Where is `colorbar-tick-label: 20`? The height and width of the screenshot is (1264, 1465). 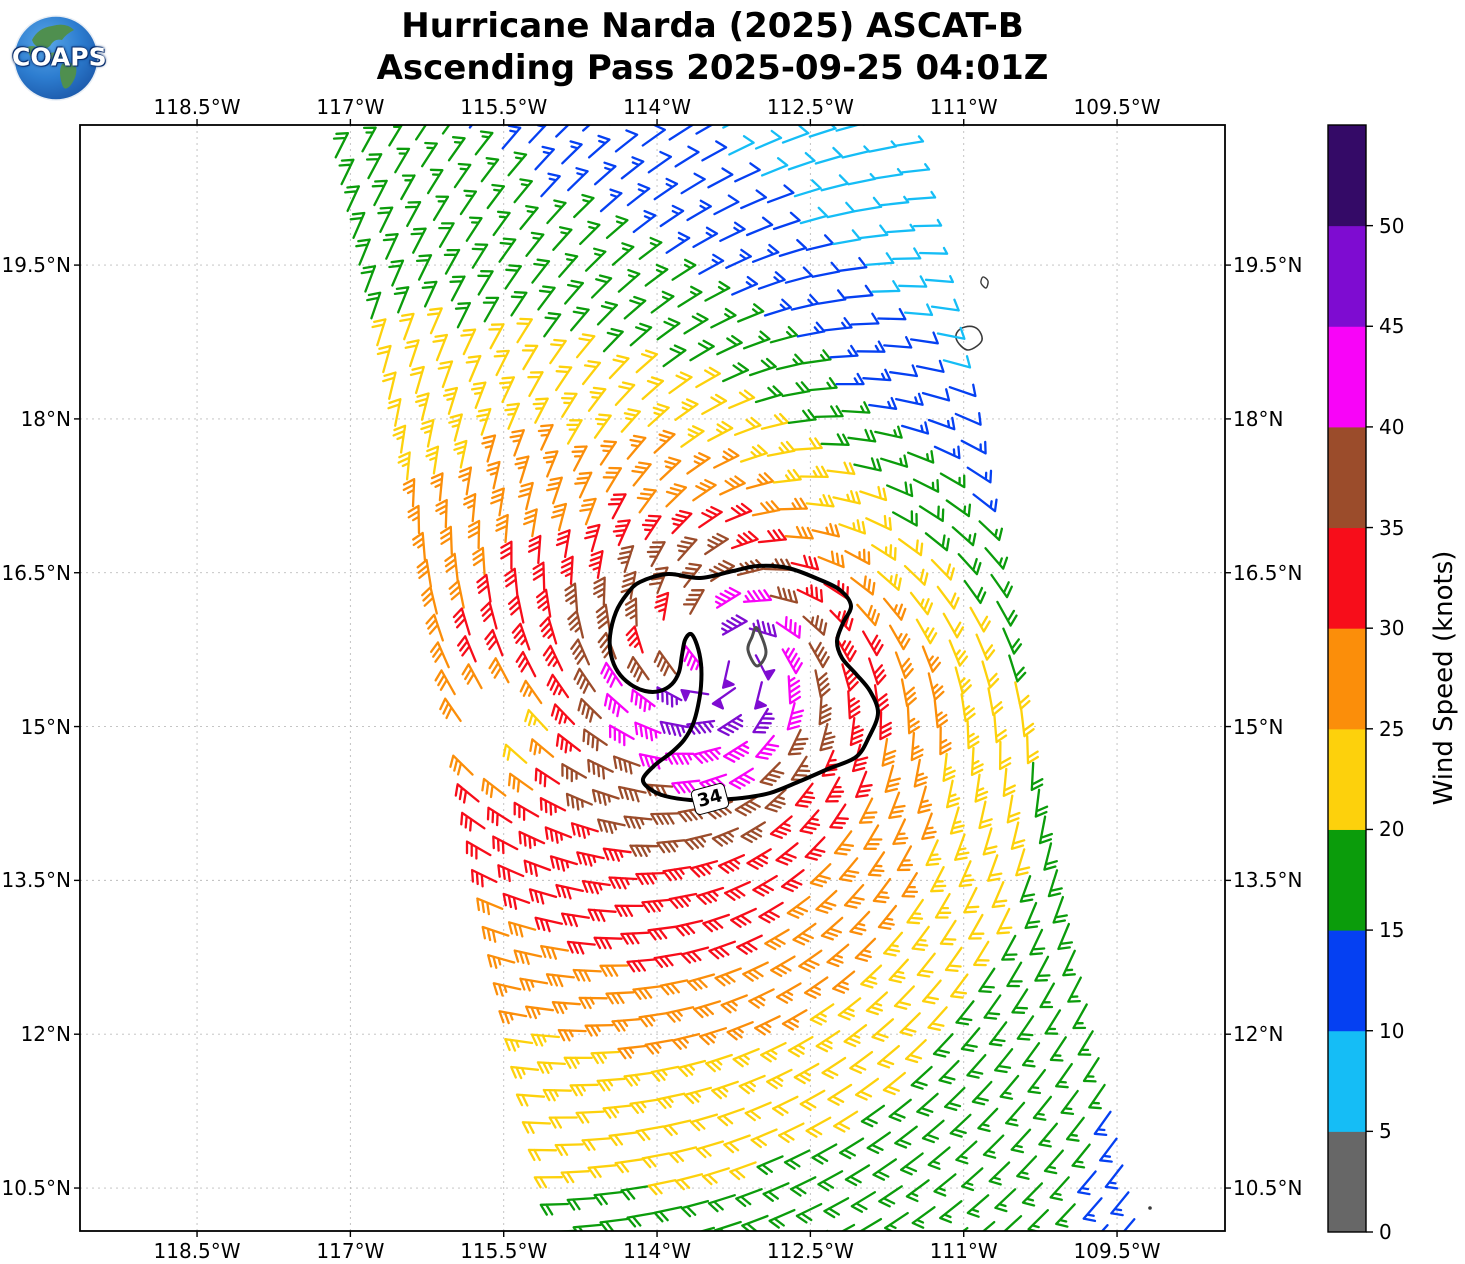 colorbar-tick-label: 20 is located at coordinates (1392, 829).